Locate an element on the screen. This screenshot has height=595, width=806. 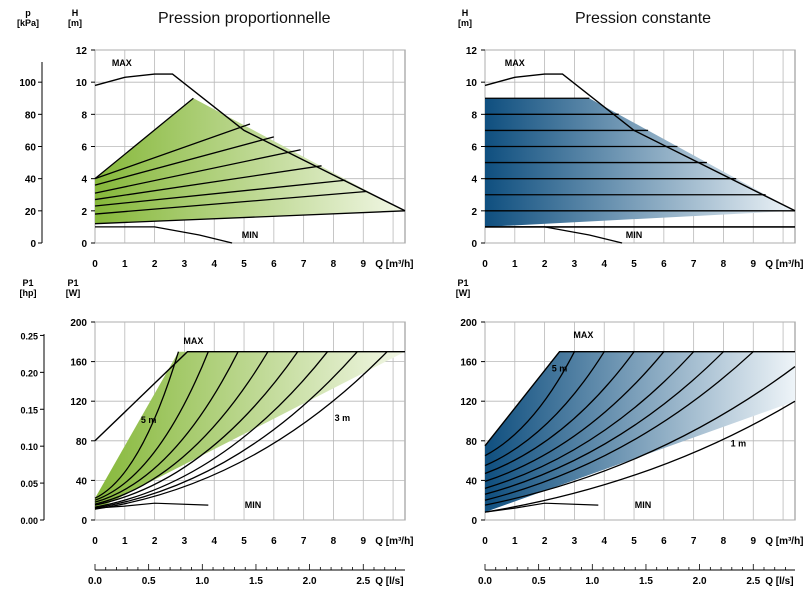
prop-hq-q-tick-label: 2 is located at coordinates (155, 264).